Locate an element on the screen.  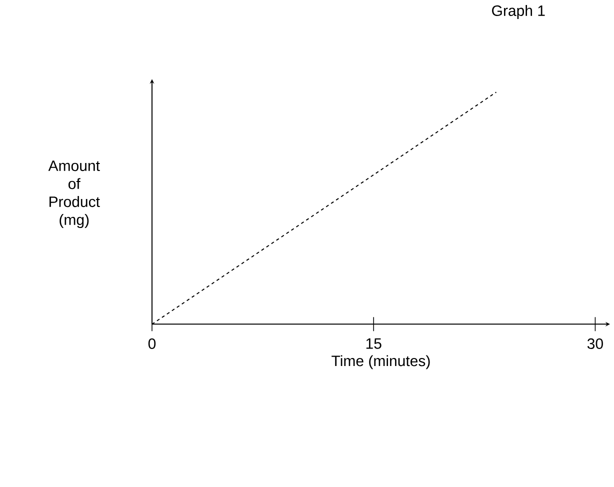
x-tick-label: 0 is located at coordinates (152, 343).